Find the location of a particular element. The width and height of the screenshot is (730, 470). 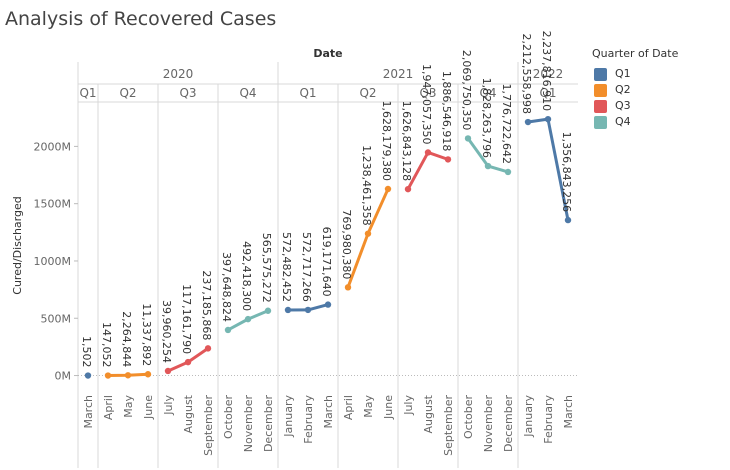

data-label: 1,828,263,796 is located at coordinates (486, 118).